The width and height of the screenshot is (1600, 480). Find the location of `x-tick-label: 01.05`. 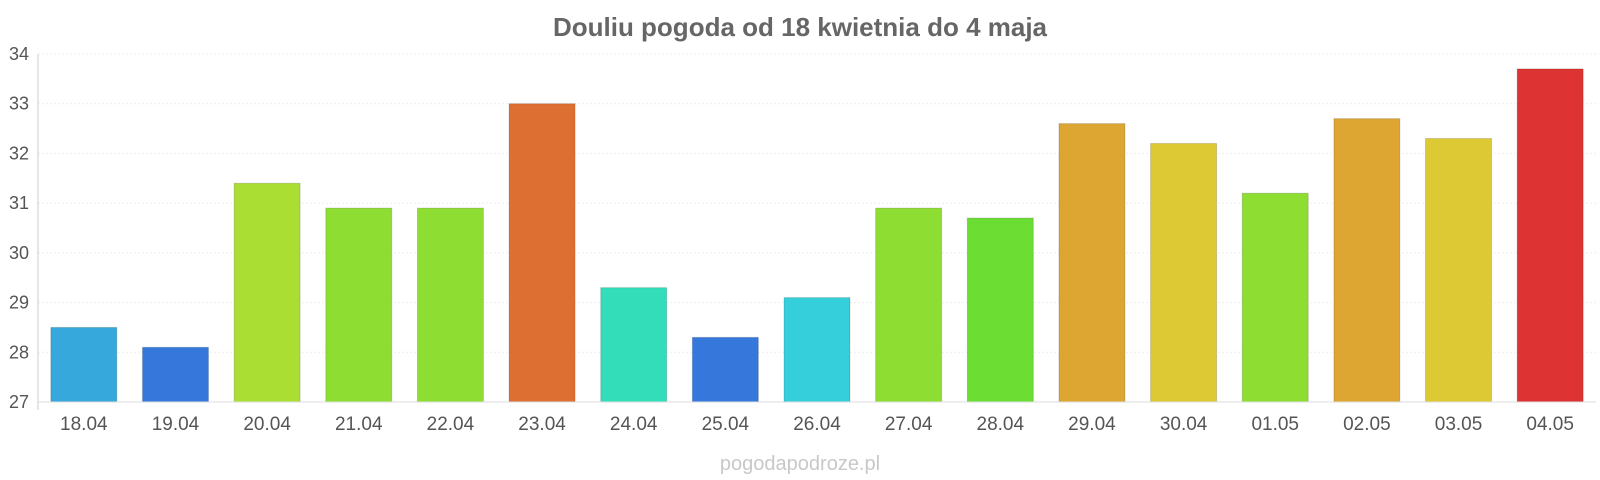

x-tick-label: 01.05 is located at coordinates (1275, 424).